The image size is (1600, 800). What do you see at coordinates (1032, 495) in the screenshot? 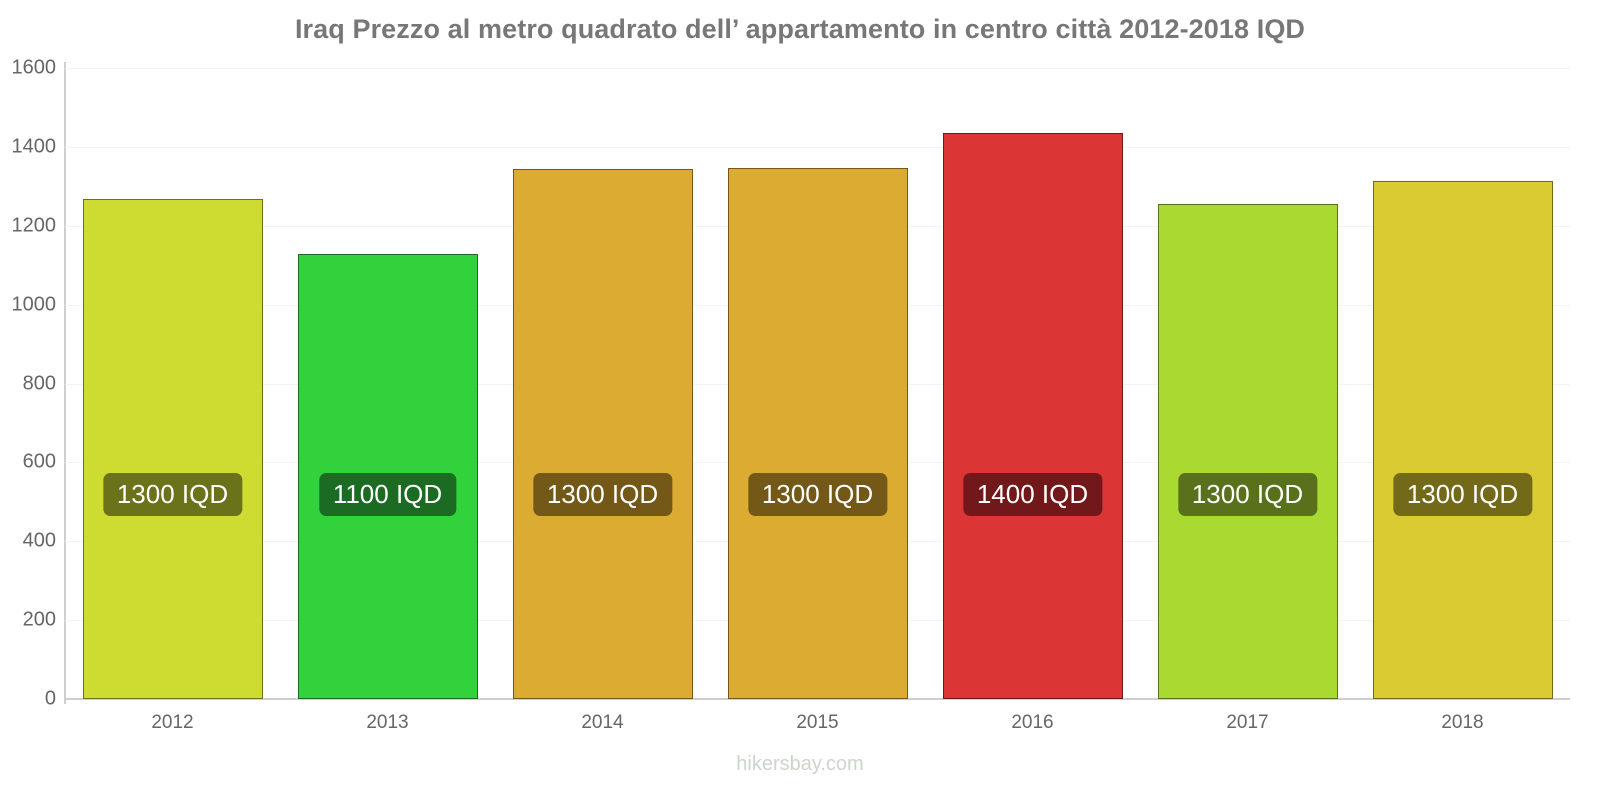
I see `bar-value-label: 1400 IQD` at bounding box center [1032, 495].